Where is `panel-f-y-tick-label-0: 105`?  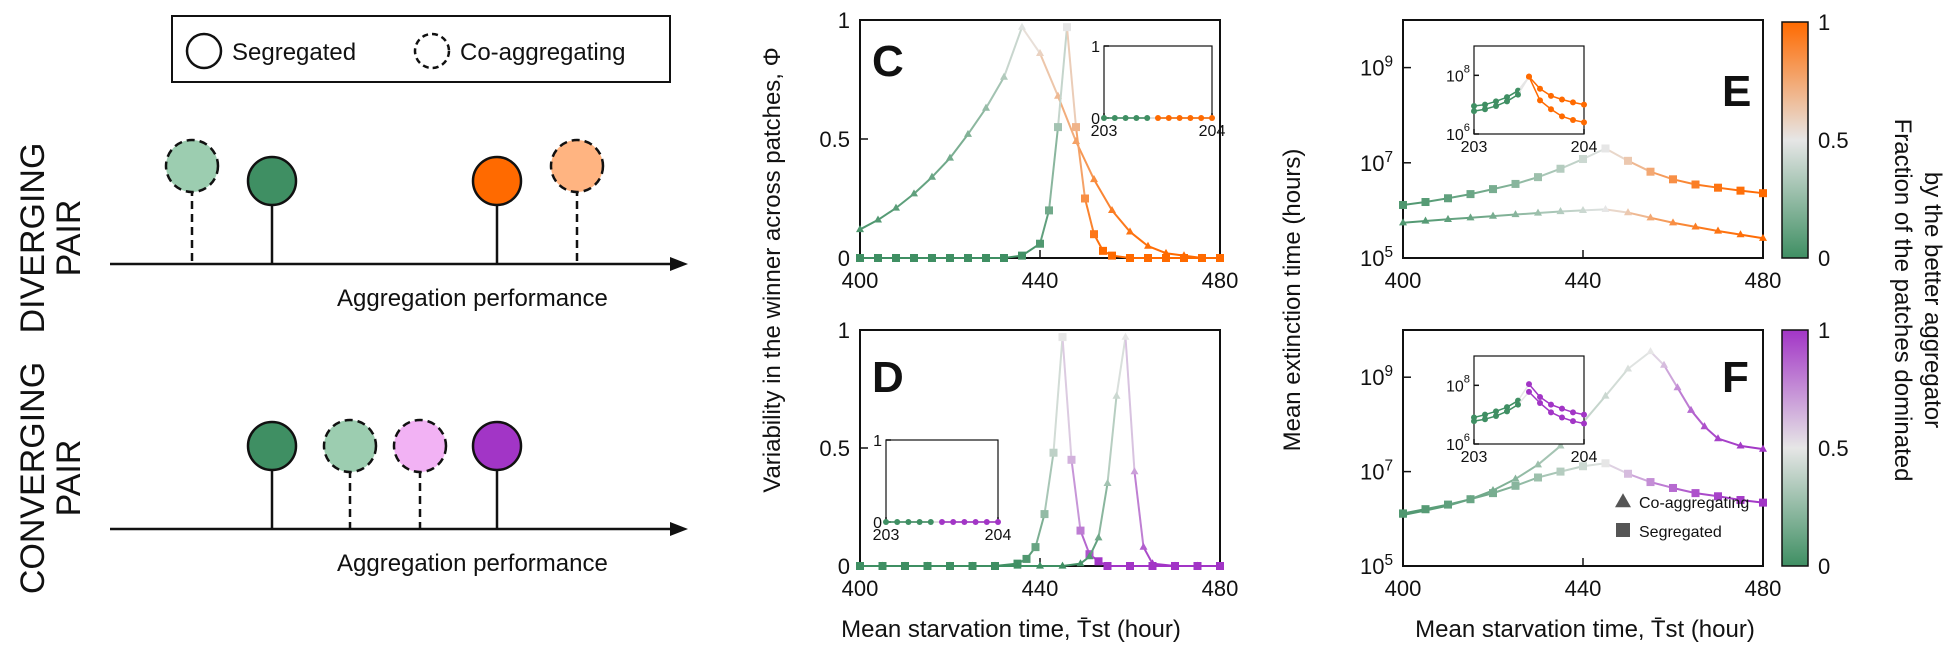
panel-f-y-tick-label-0: 105 is located at coordinates (1376, 565).